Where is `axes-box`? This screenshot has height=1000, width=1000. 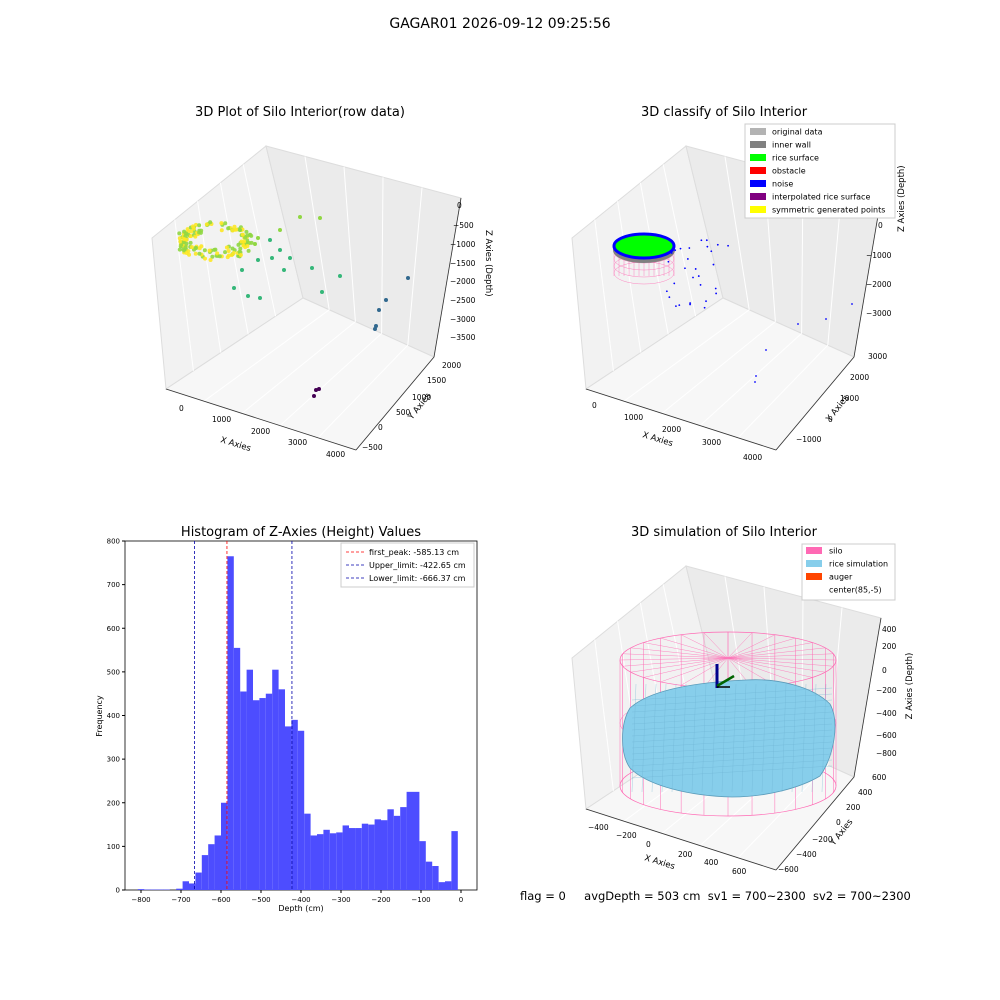 axes-box is located at coordinates (306, 298).